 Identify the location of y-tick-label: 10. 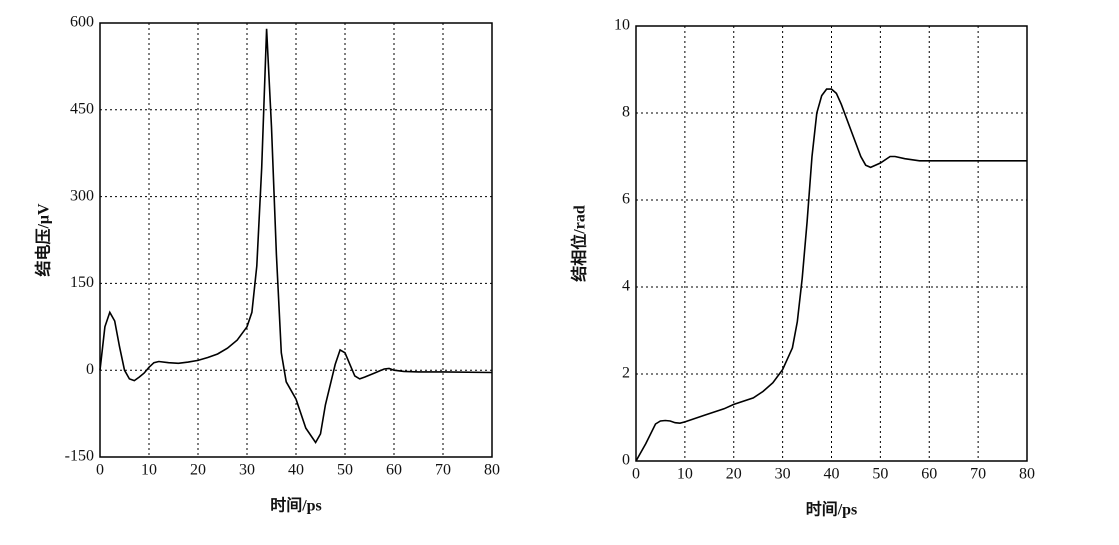
(622, 25).